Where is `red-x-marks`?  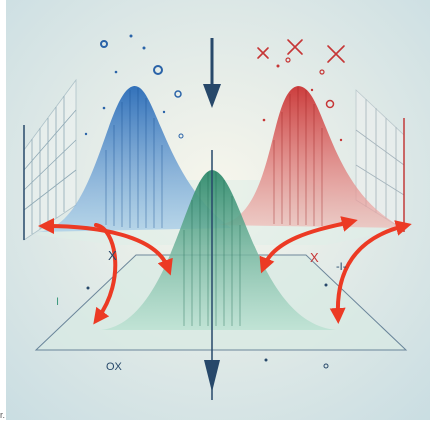
red-x-marks is located at coordinates (301, 51).